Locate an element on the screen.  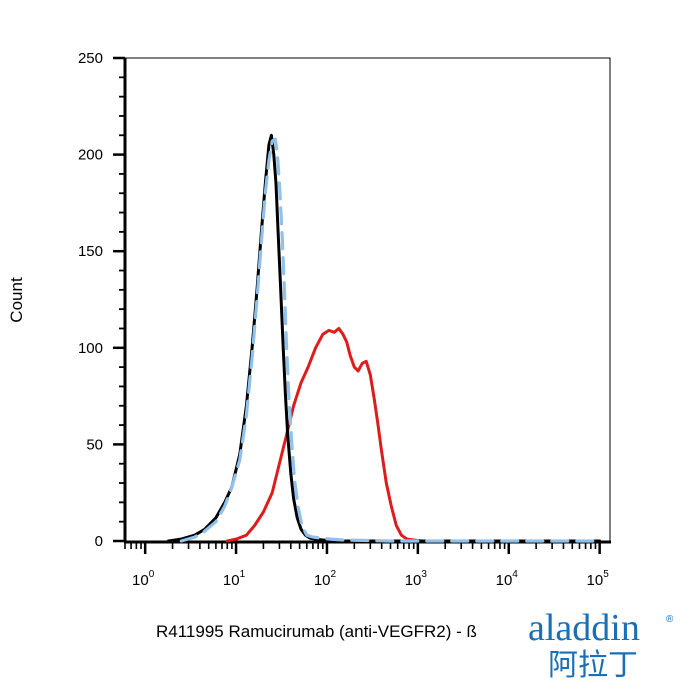
logo-reg-mark: ® is located at coordinates (670, 619).